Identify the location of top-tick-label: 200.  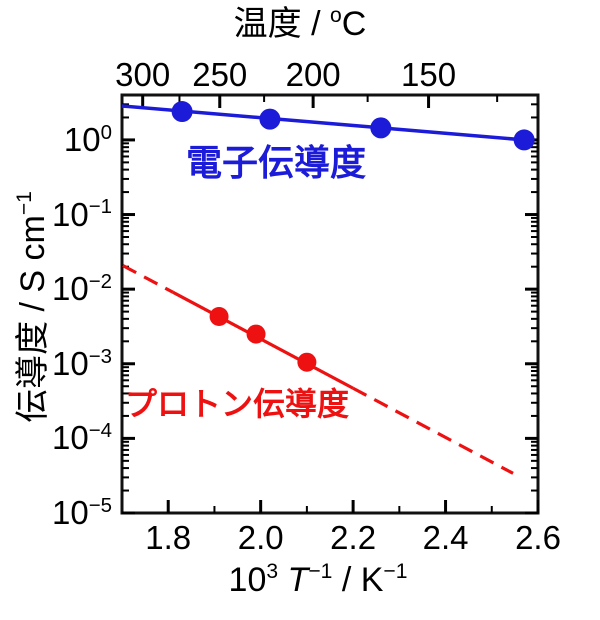
(313, 74).